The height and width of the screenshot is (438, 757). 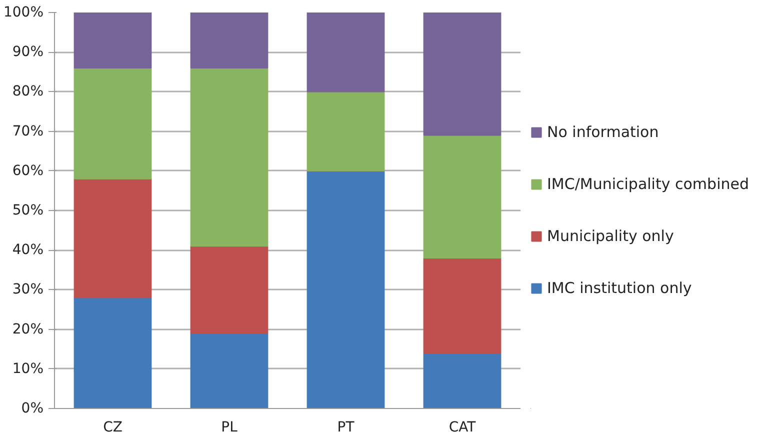 I want to click on y-tick-label: 60%, so click(x=28, y=170).